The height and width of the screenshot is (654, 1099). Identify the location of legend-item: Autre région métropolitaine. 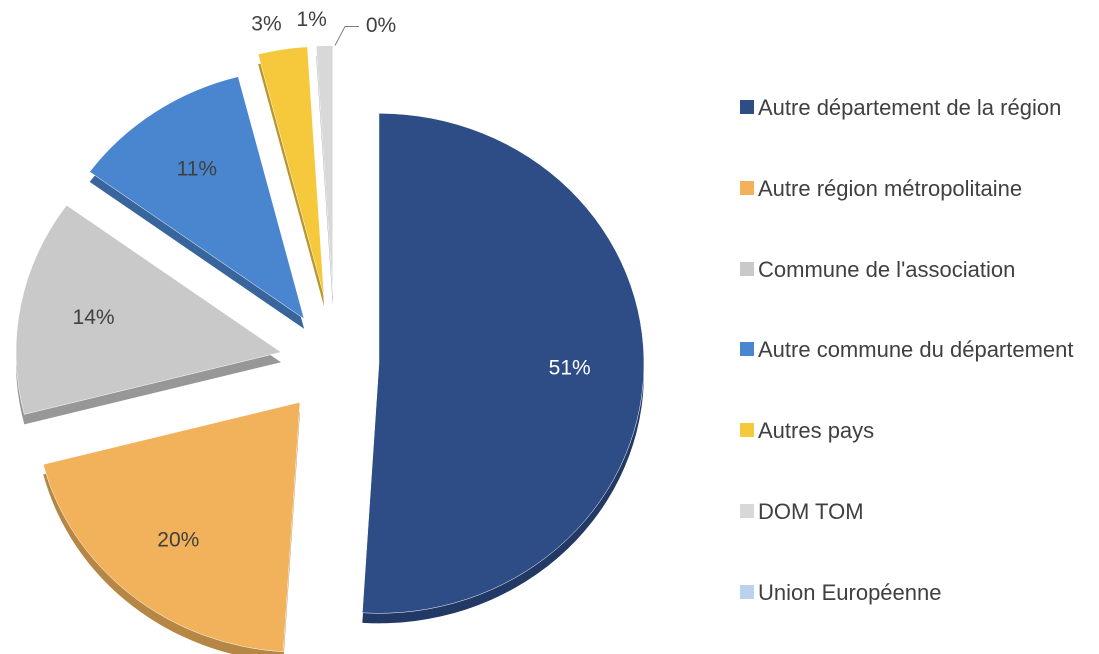
(915, 188).